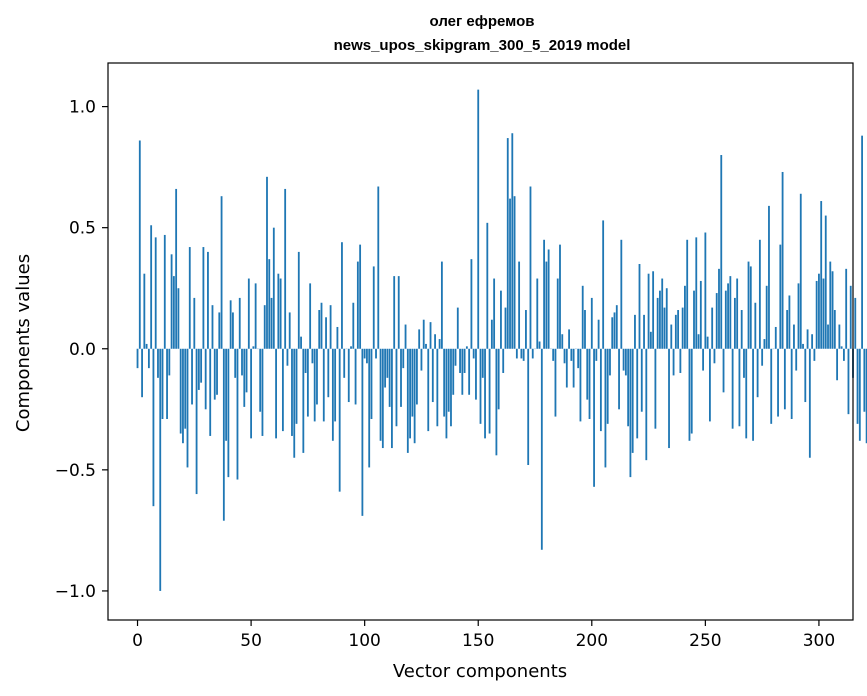 The height and width of the screenshot is (696, 867). I want to click on x-tick-label-300: 300, so click(819, 641).